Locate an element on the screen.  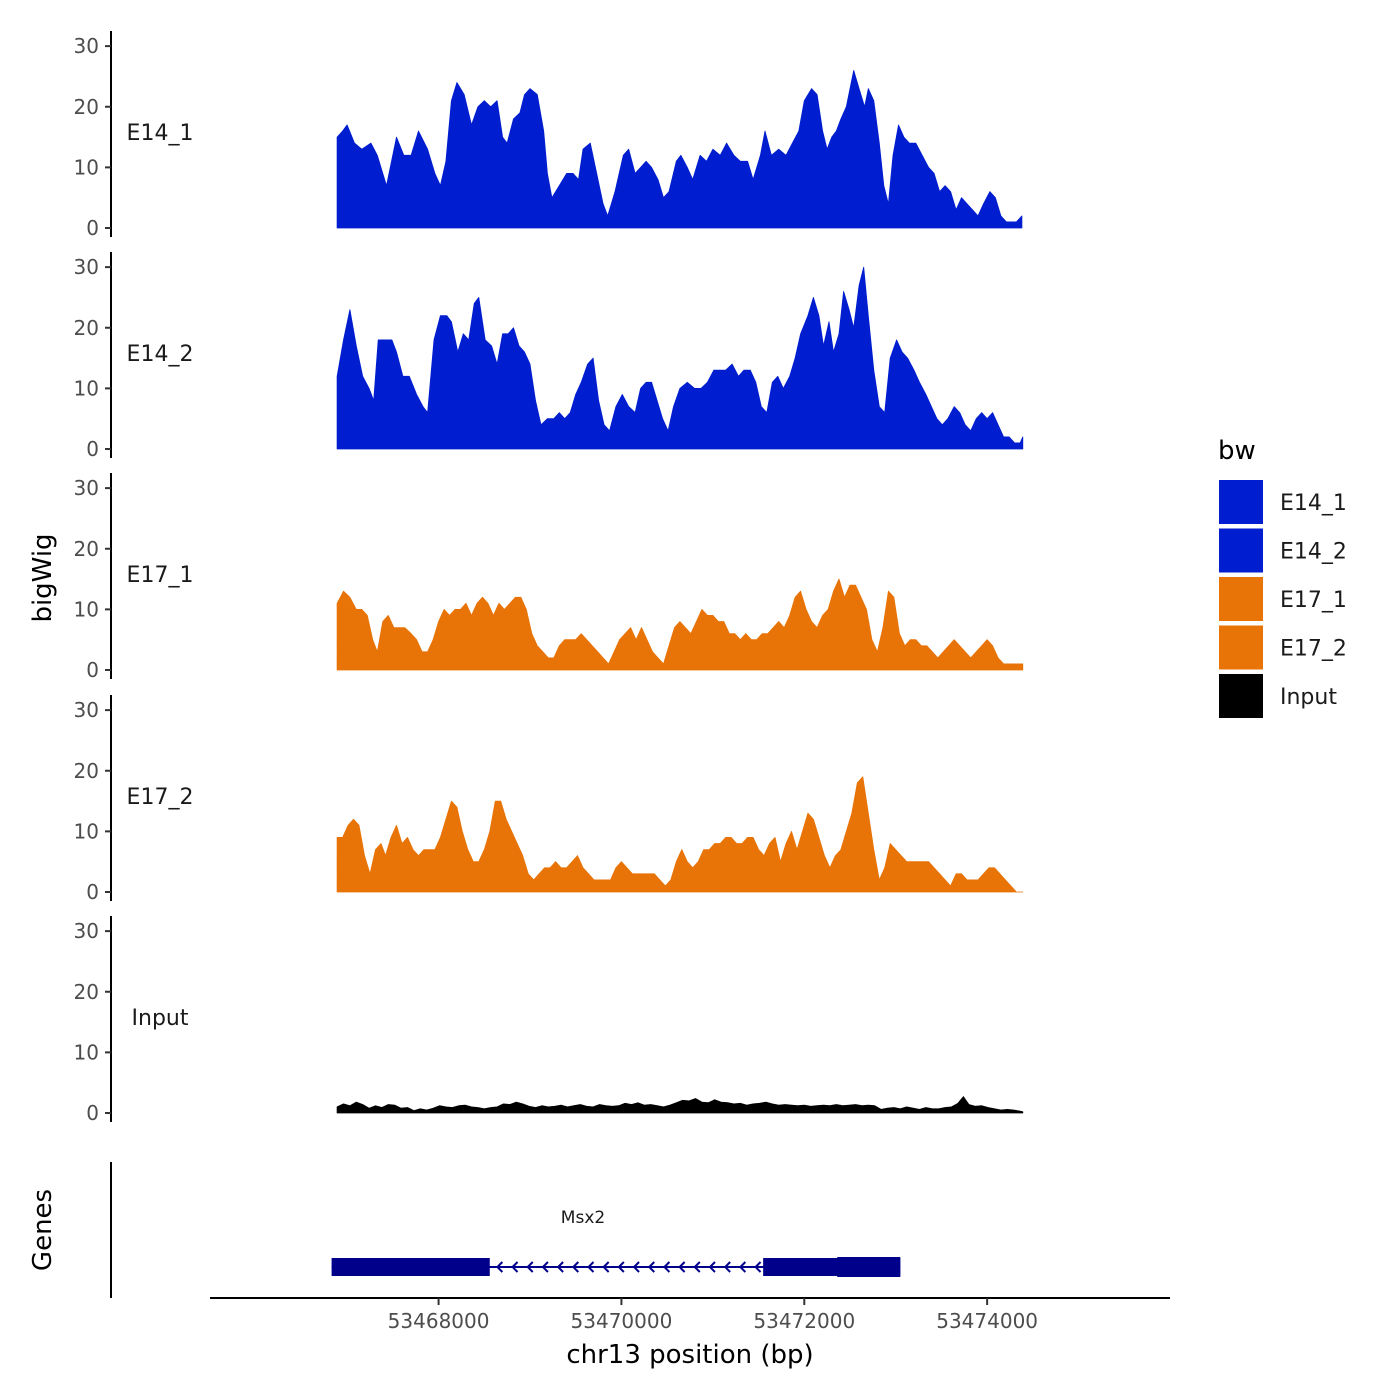
gene-models: Msx2 is located at coordinates (616, 1242).